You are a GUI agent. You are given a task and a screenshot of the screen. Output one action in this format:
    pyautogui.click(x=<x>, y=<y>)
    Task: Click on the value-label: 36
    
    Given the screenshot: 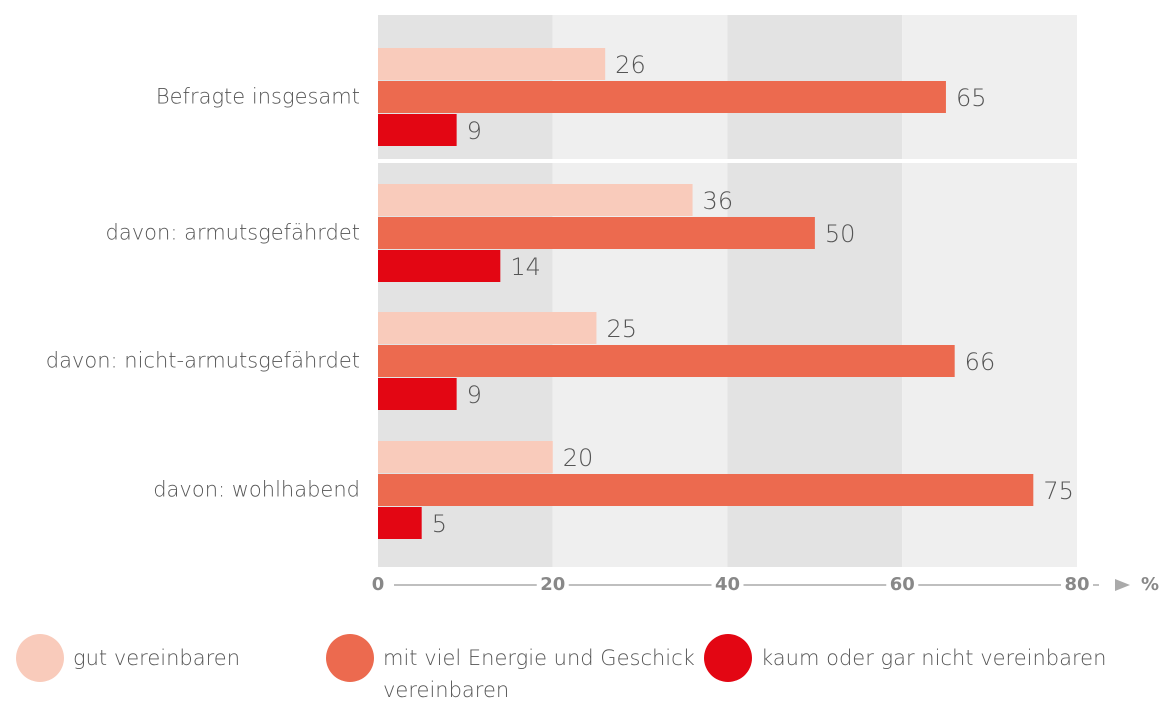 What is the action you would take?
    pyautogui.click(x=718, y=201)
    